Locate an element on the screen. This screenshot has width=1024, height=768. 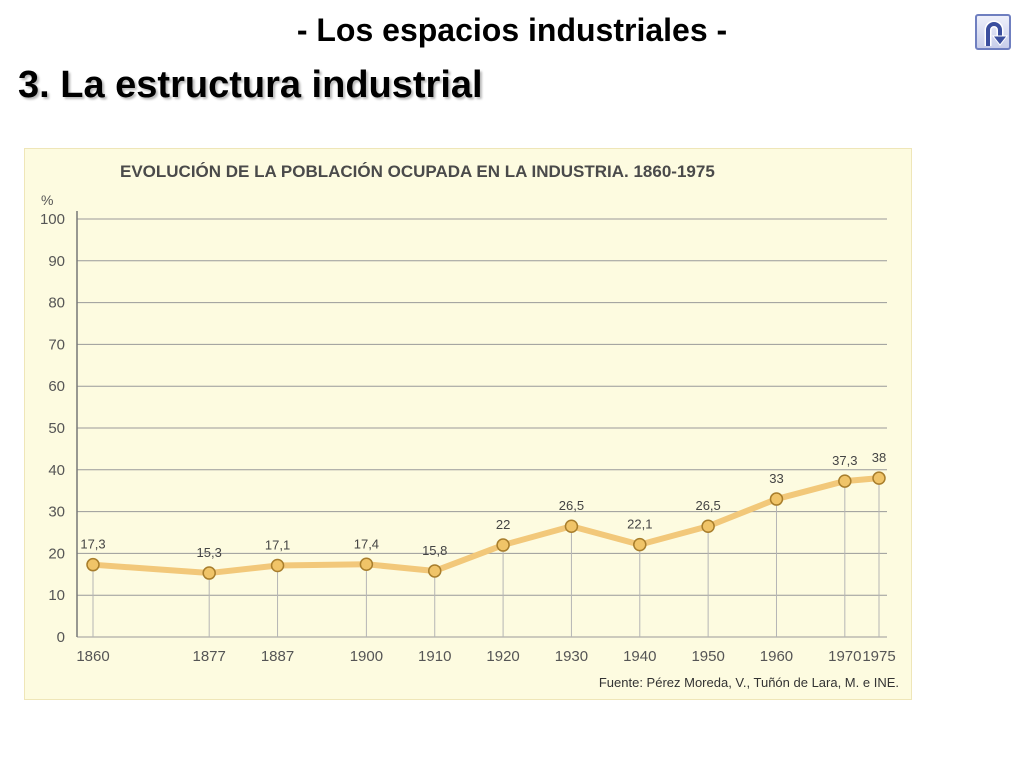
x-tick-label: 1930 is located at coordinates (571, 656).